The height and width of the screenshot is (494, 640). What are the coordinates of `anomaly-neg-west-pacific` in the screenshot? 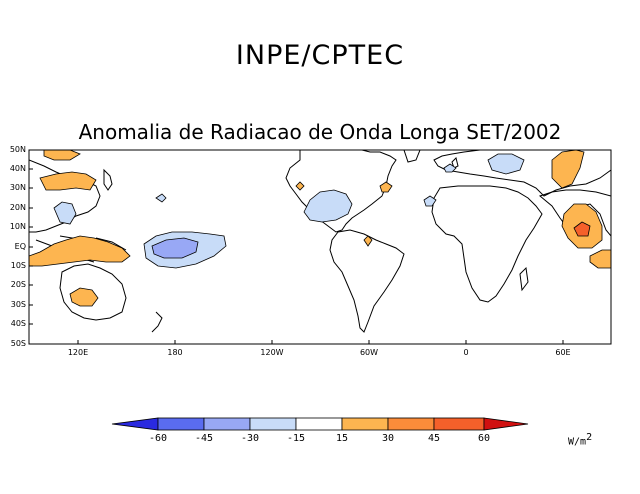 It's located at (65, 213).